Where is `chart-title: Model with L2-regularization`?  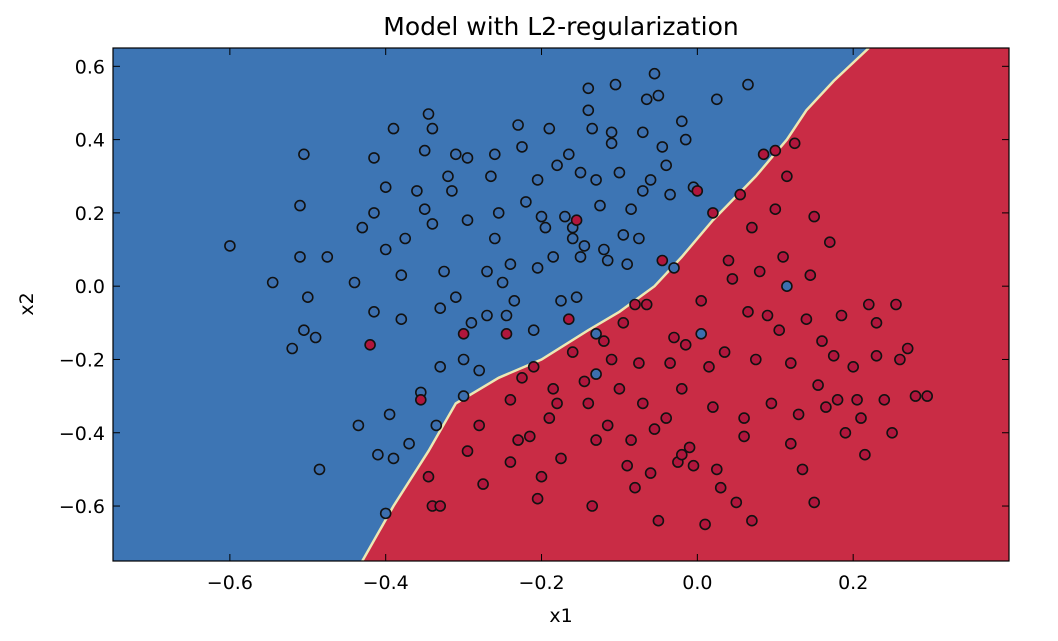 chart-title: Model with L2-regularization is located at coordinates (561, 26).